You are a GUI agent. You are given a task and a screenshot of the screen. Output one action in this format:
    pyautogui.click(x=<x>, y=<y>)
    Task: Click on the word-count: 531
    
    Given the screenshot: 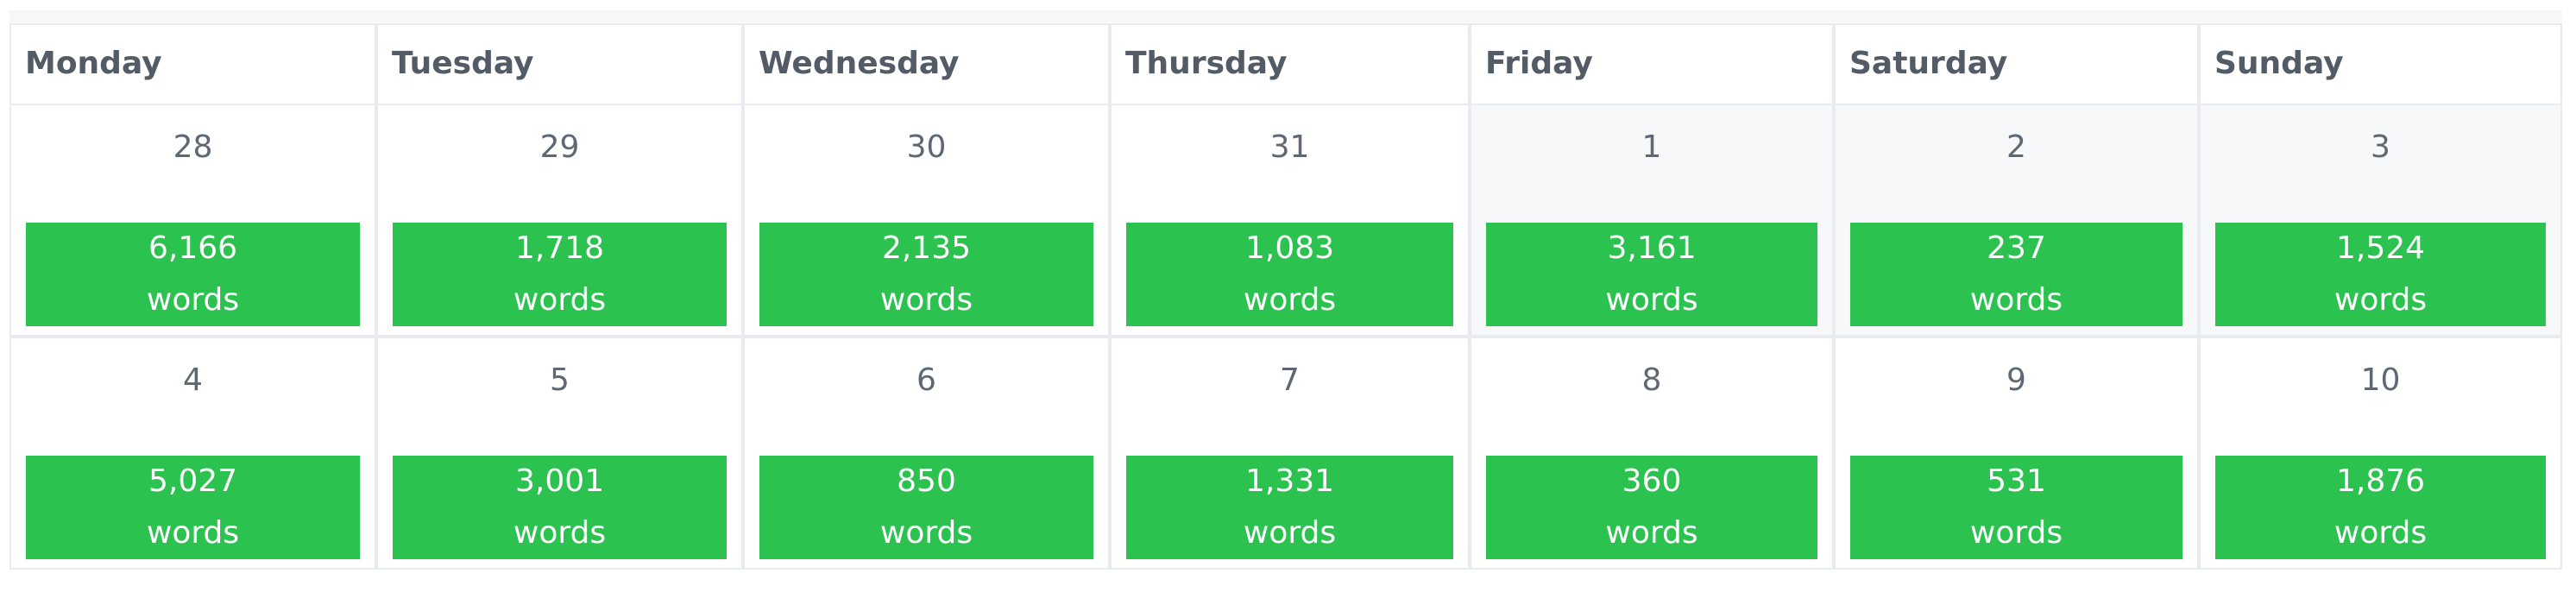 What is the action you would take?
    pyautogui.click(x=2017, y=481)
    